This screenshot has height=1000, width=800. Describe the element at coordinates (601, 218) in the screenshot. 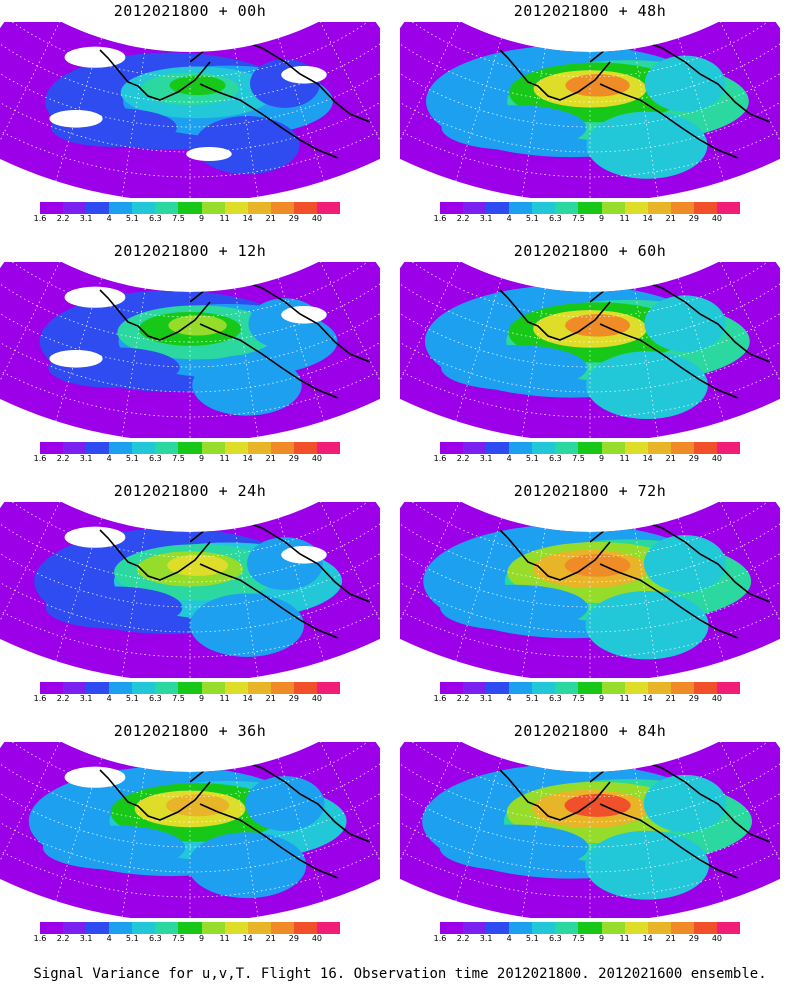

I see `colorbar-tick-label: 9` at that location.